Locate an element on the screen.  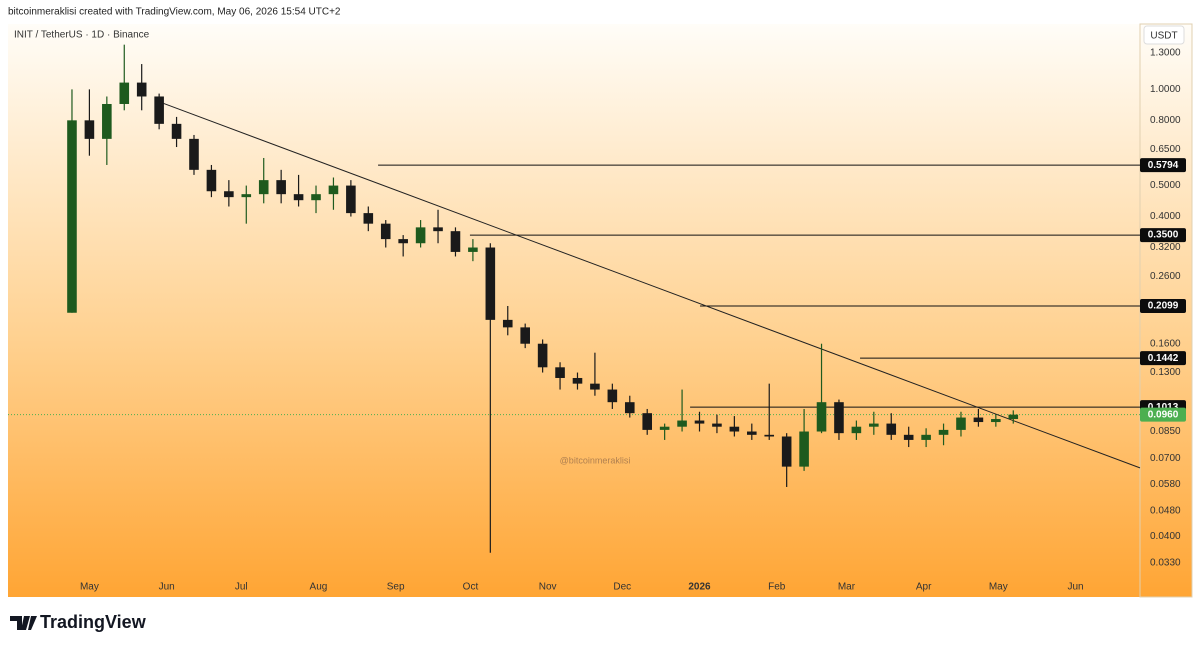
level-label: 0.3500 is located at coordinates (1163, 235).